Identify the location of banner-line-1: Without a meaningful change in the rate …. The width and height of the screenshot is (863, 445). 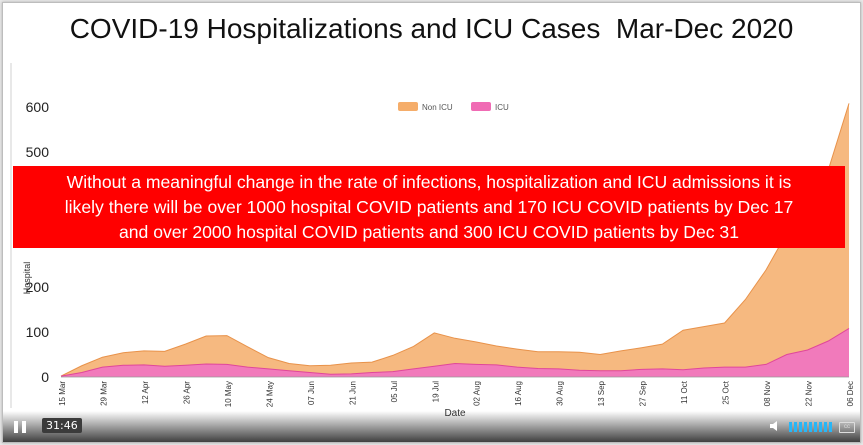
(429, 181).